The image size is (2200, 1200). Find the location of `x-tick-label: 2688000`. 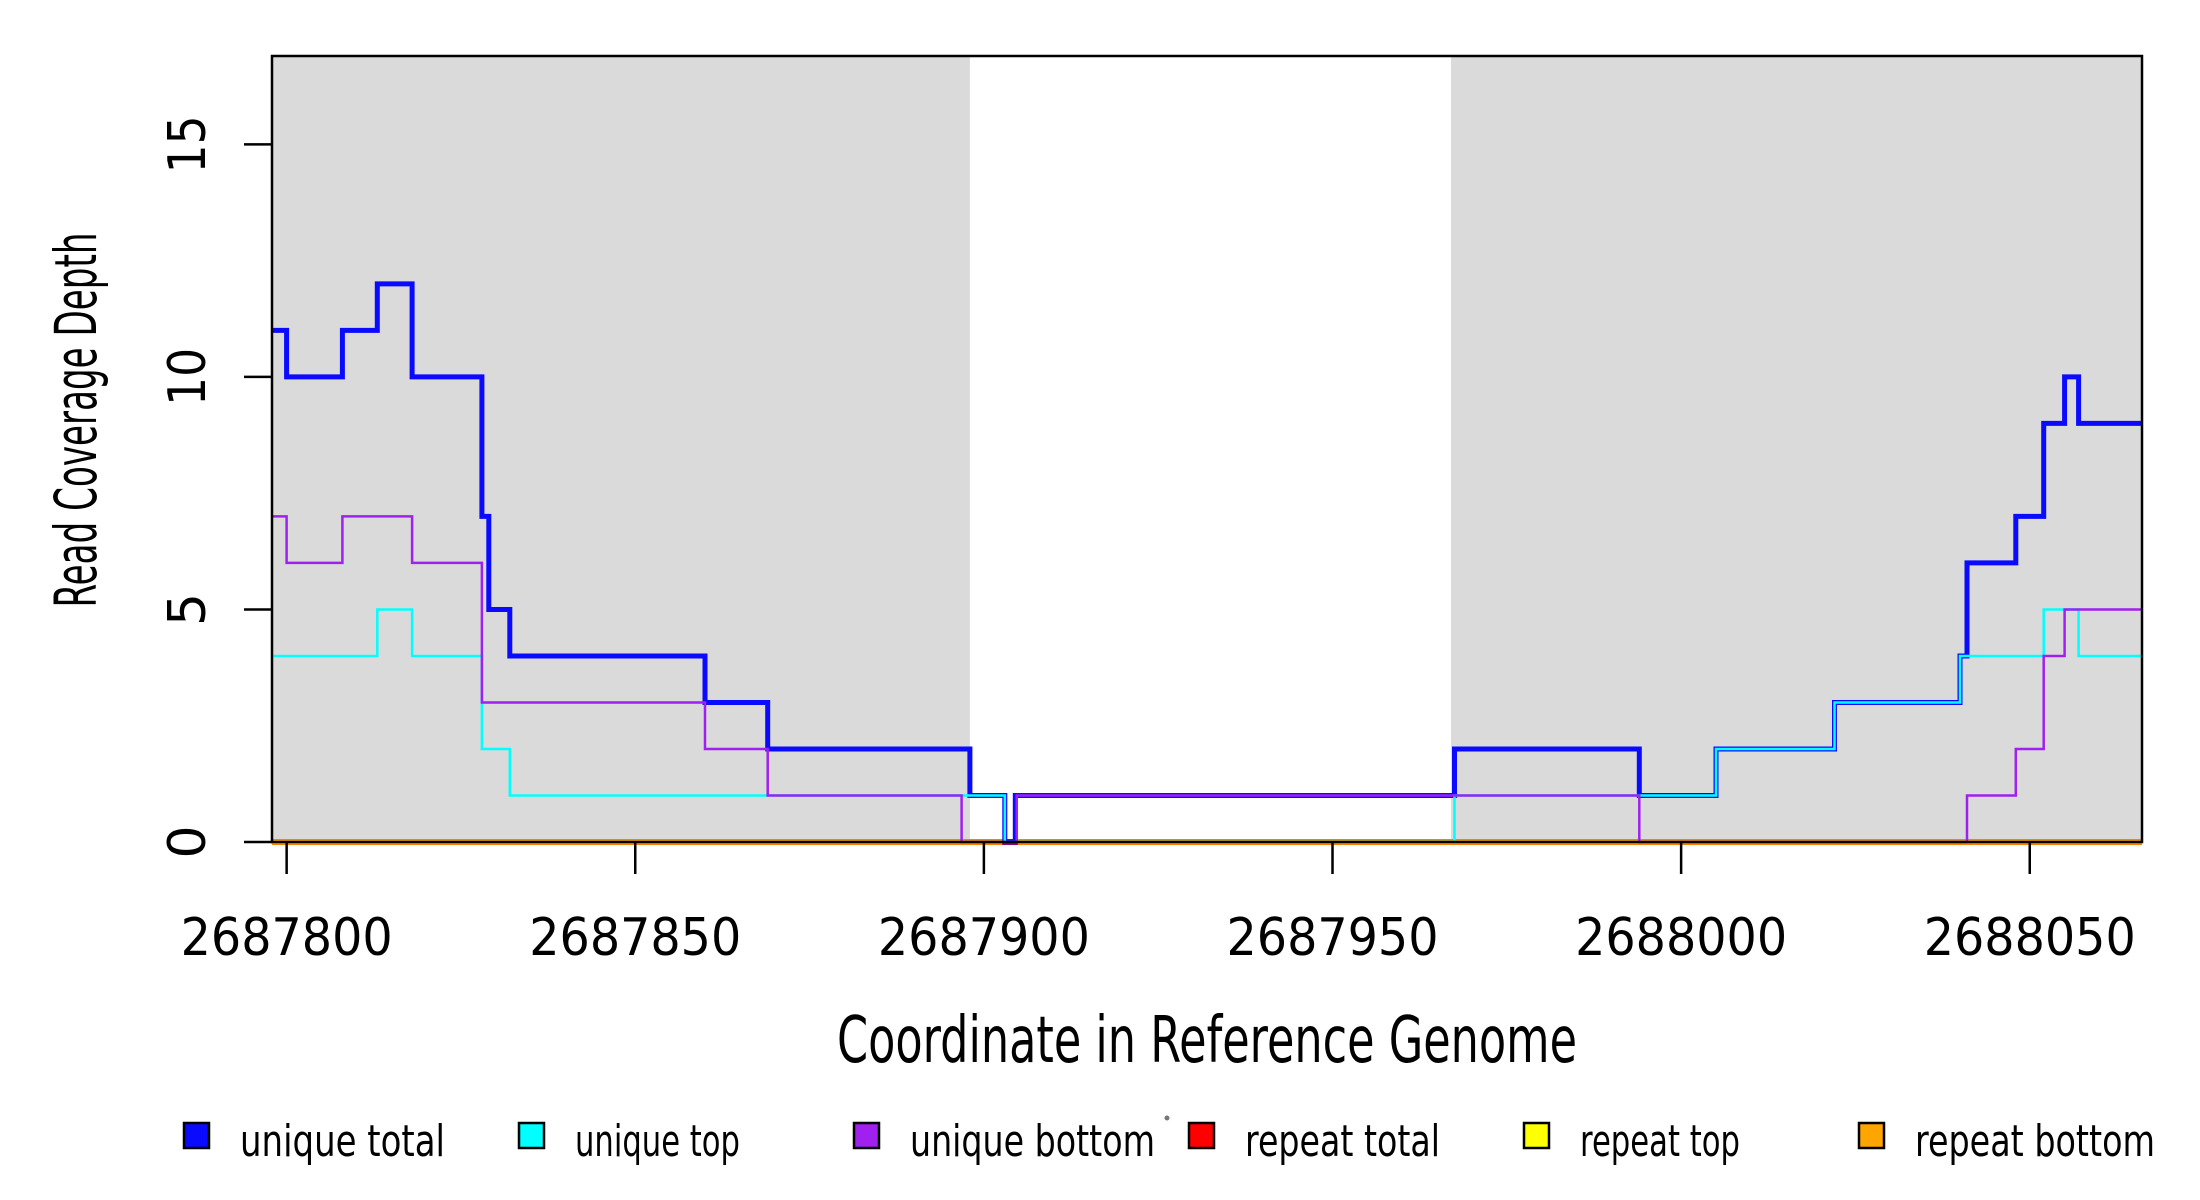

x-tick-label: 2688000 is located at coordinates (1681, 938).